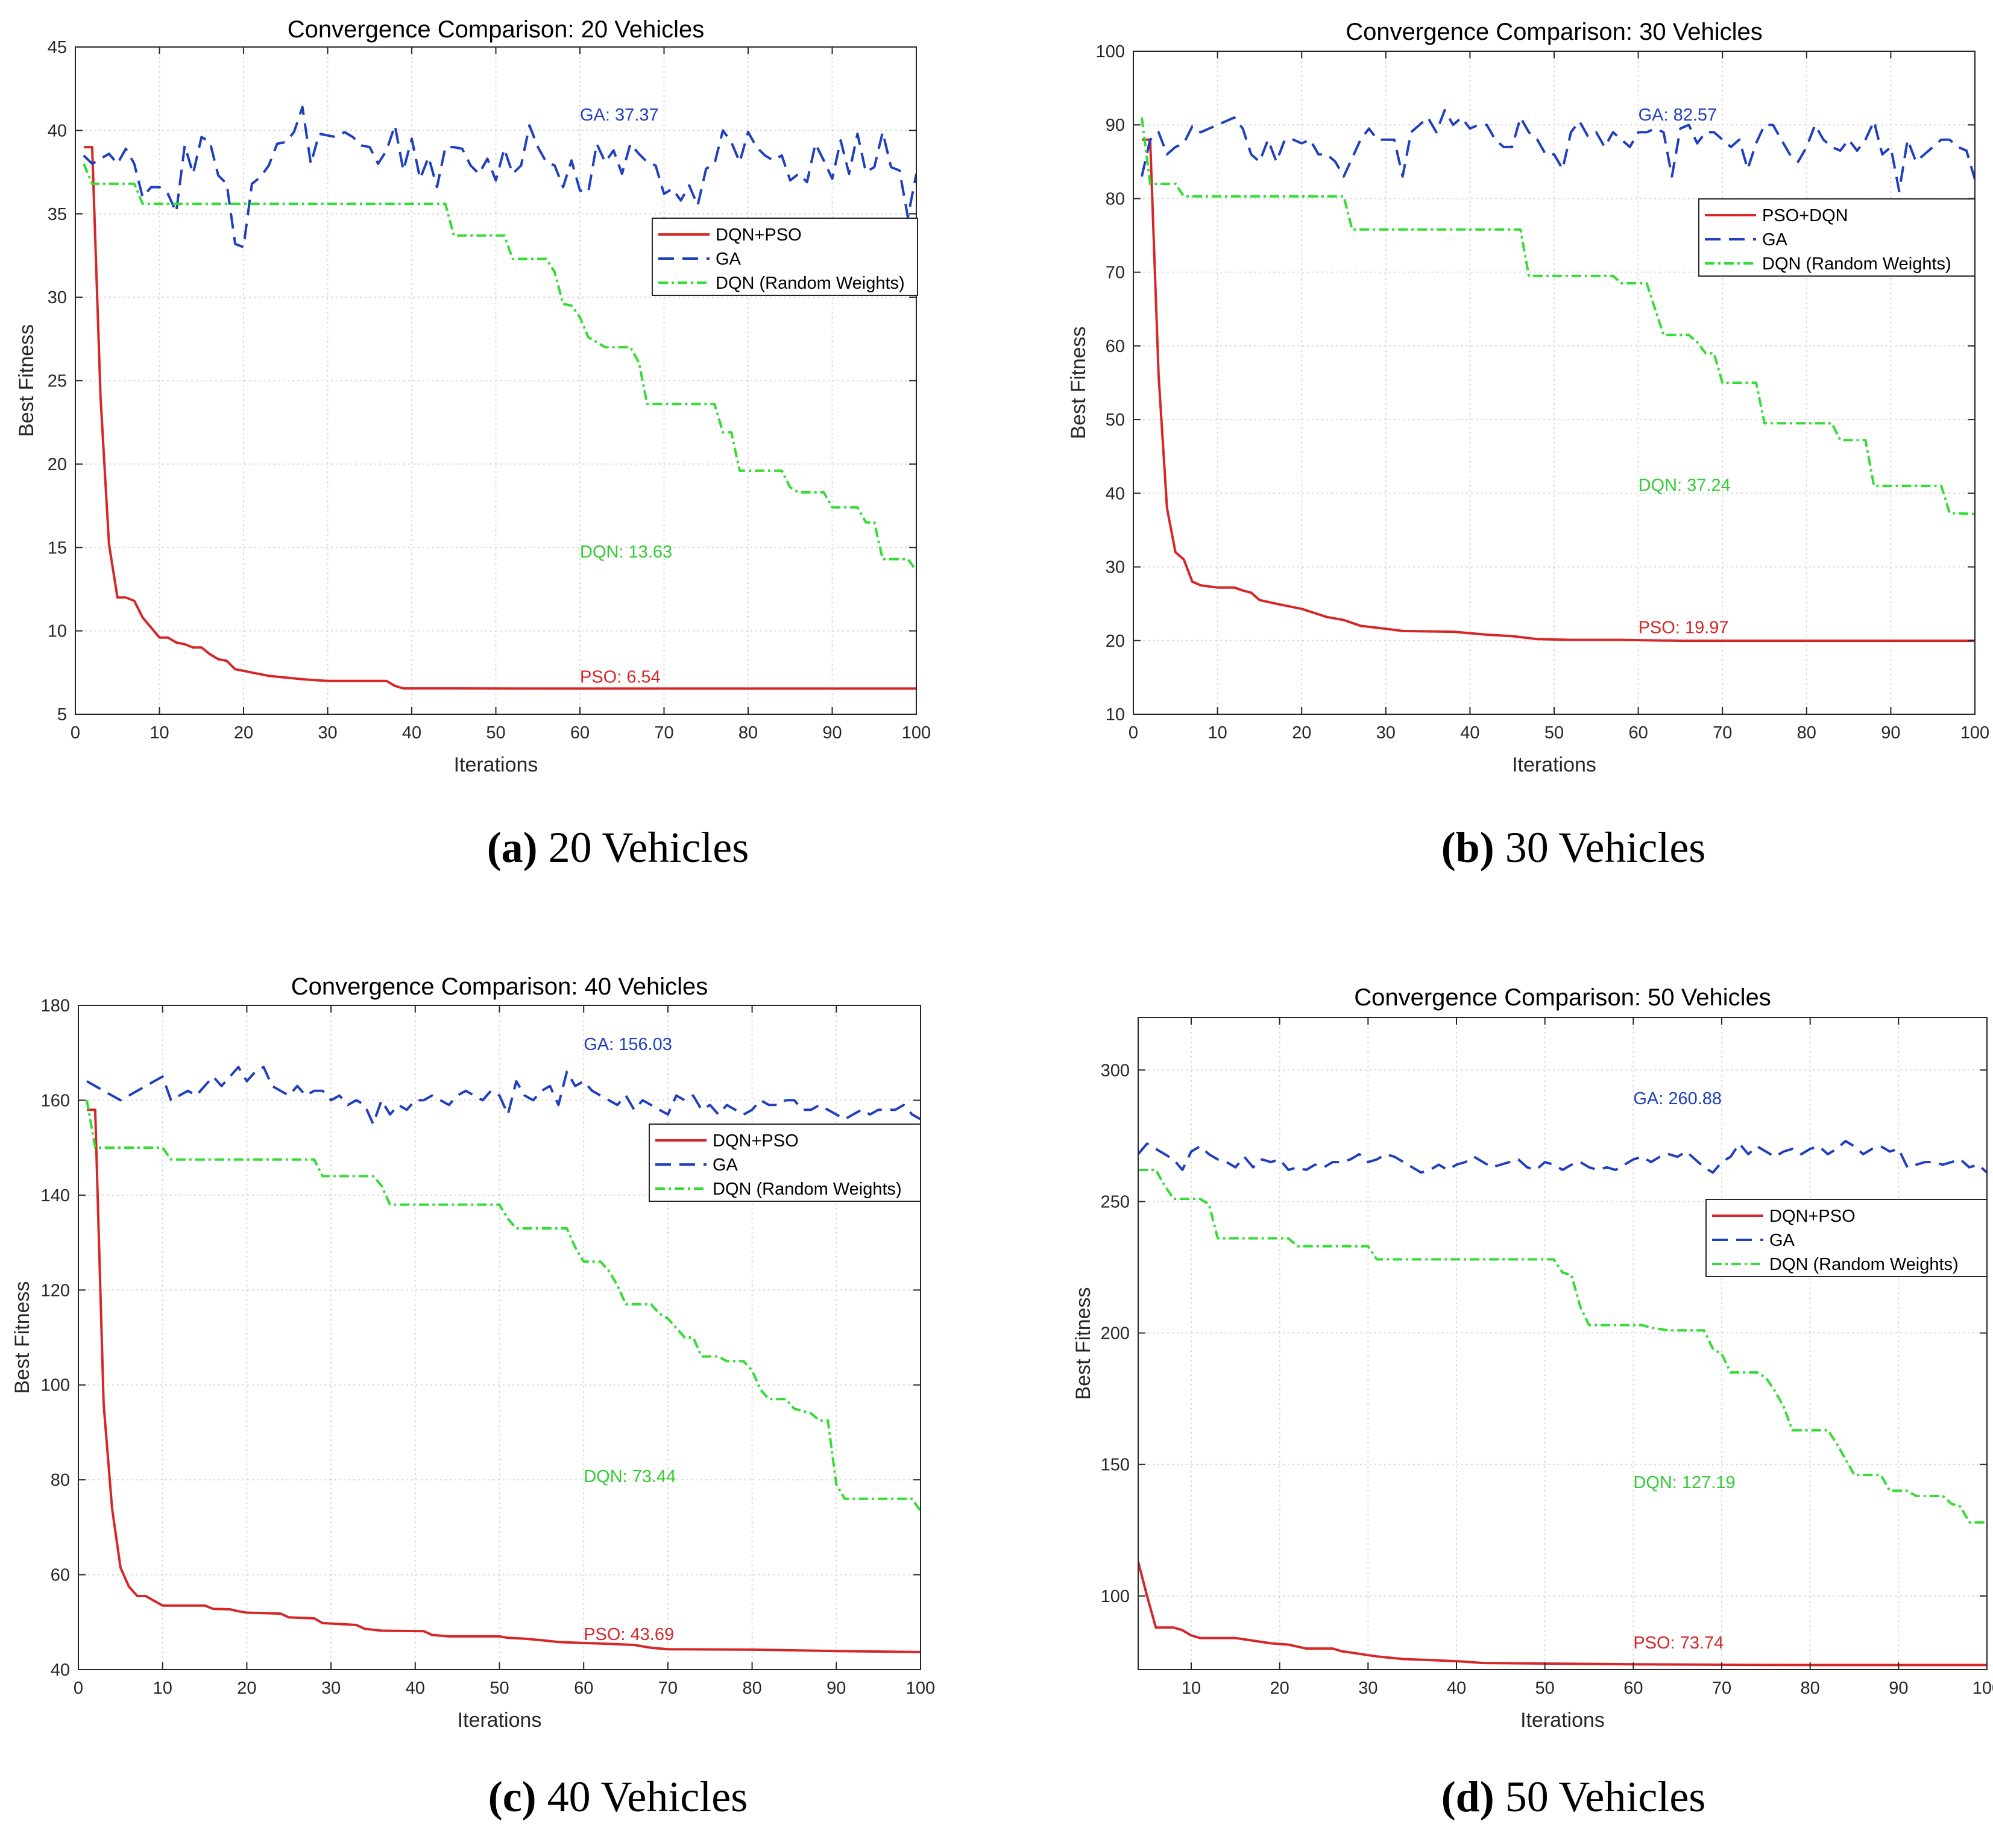 This screenshot has width=1993, height=1848. I want to click on y-tick-label: 5, so click(62, 714).